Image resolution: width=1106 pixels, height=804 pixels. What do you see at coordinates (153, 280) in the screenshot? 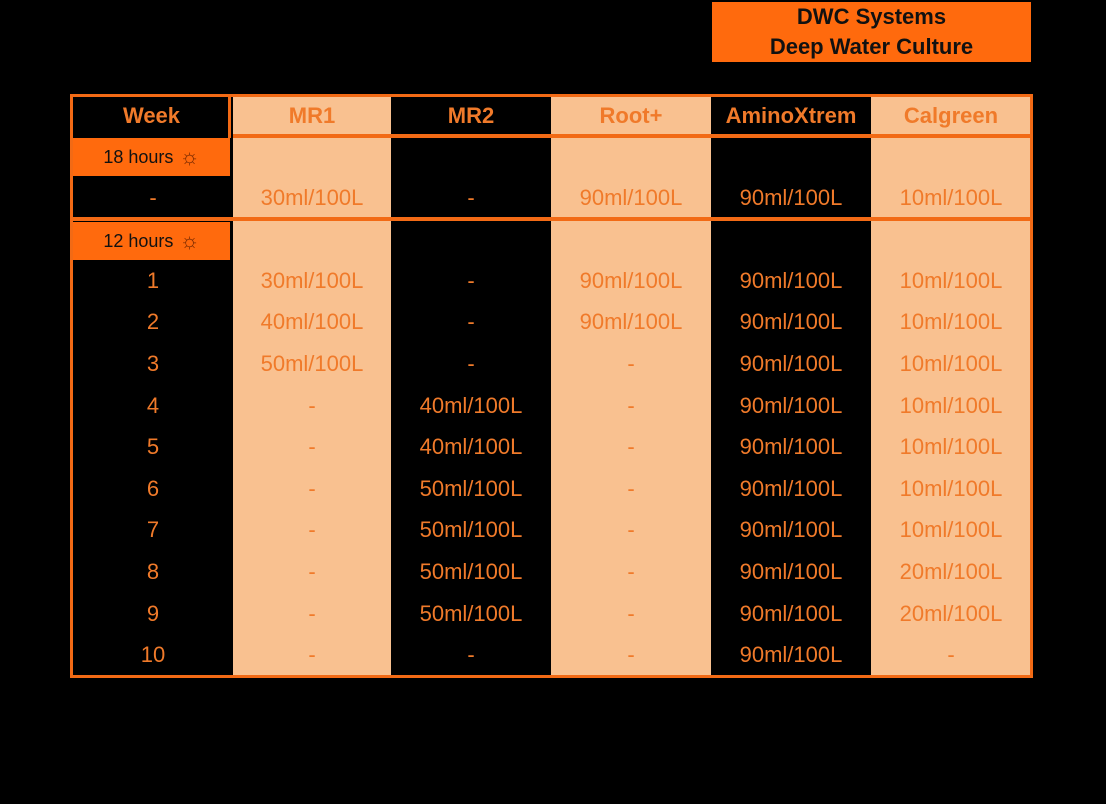
I see `table-cell: 1` at bounding box center [153, 280].